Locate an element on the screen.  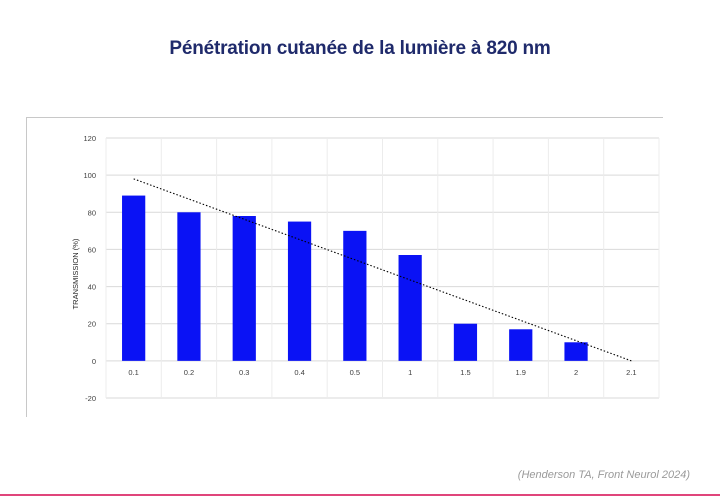
y-tick-label: -20 is located at coordinates (90, 398).